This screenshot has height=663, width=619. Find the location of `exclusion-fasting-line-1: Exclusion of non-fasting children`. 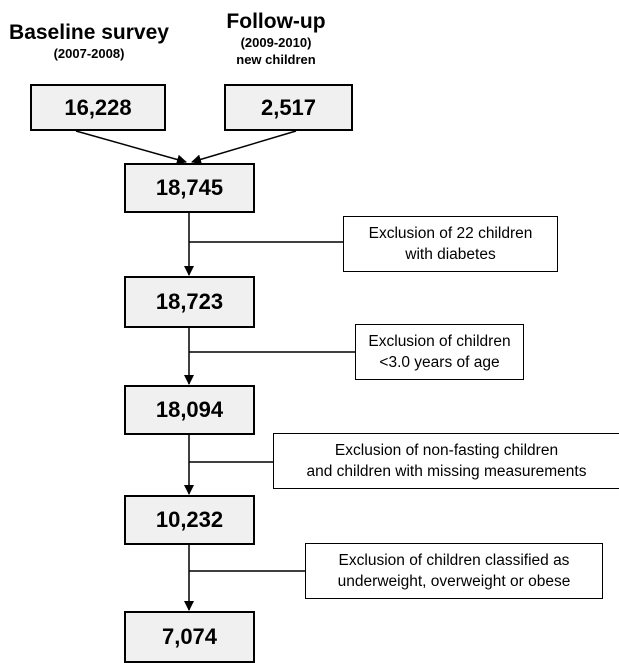

exclusion-fasting-line-1: Exclusion of non-fasting children is located at coordinates (446, 450).